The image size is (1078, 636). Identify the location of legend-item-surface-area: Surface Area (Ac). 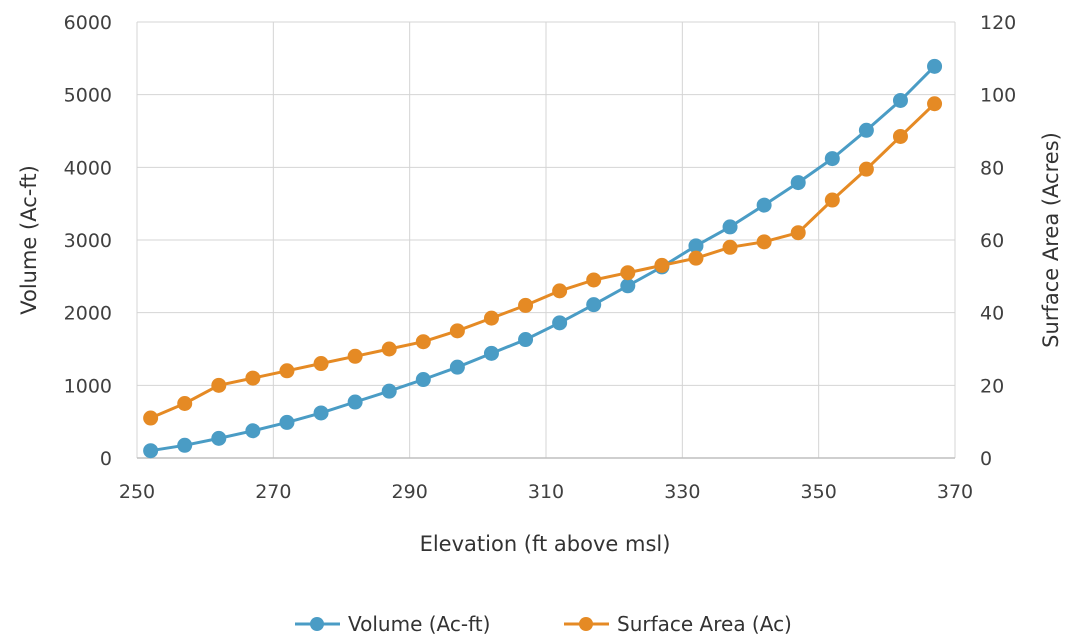
(678, 624).